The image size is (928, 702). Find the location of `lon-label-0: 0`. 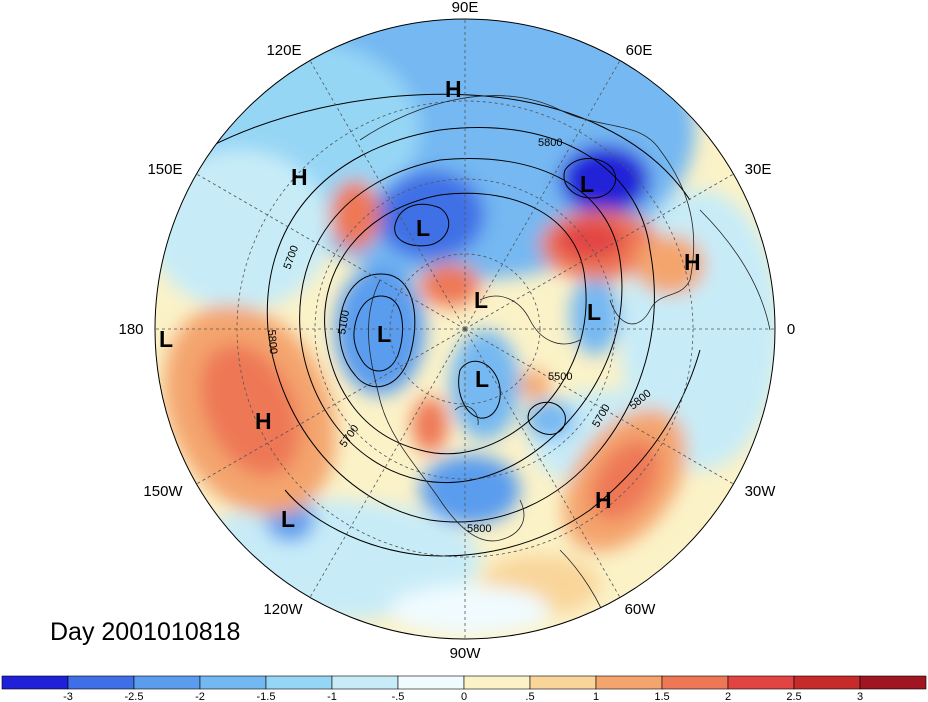

lon-label-0: 0 is located at coordinates (791, 329).